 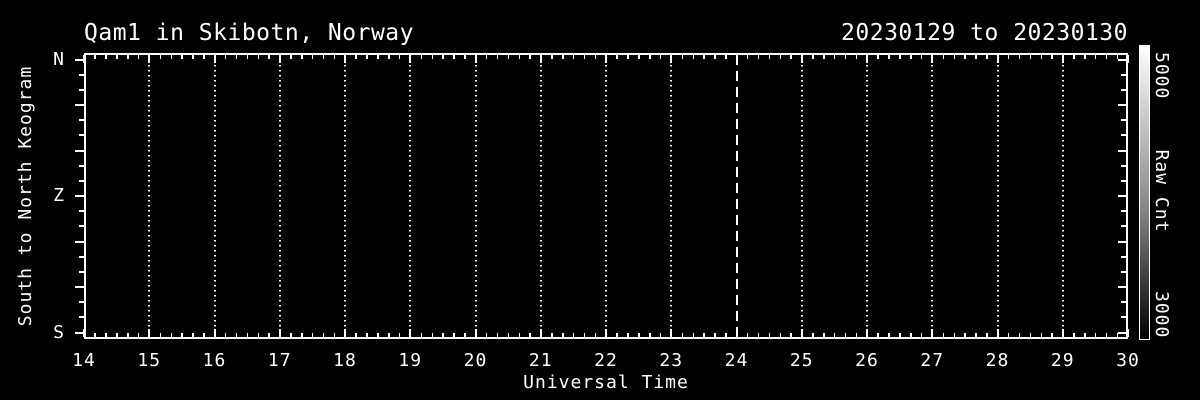 What do you see at coordinates (984, 33) in the screenshot?
I see `date-range-label: 20230129 to 20230130` at bounding box center [984, 33].